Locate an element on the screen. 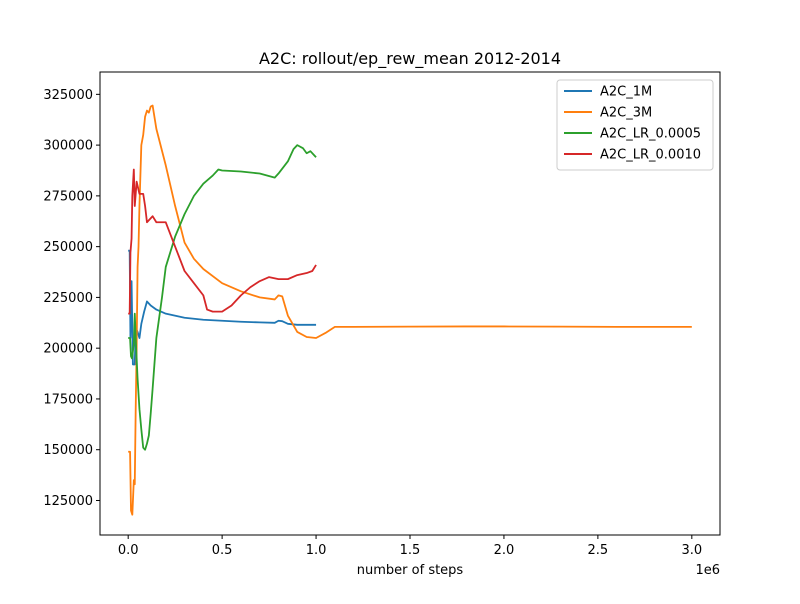 The width and height of the screenshot is (800, 604). legend-label-2: A2C_LR_0.0005 is located at coordinates (650, 134).